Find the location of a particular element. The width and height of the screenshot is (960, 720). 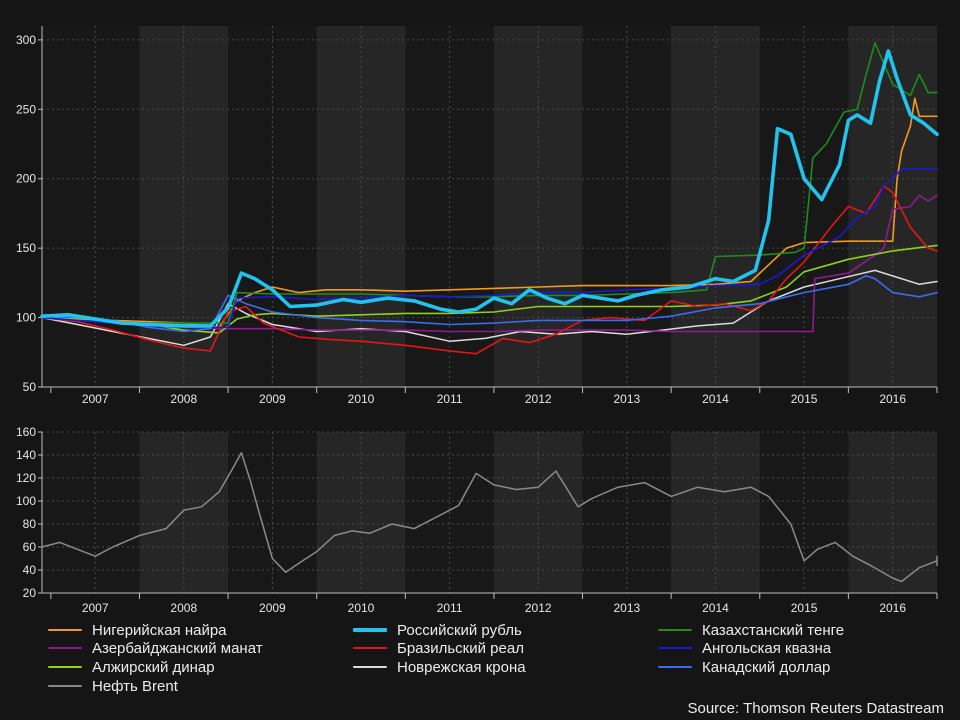

y-tick-label: 50 is located at coordinates (30, 387).